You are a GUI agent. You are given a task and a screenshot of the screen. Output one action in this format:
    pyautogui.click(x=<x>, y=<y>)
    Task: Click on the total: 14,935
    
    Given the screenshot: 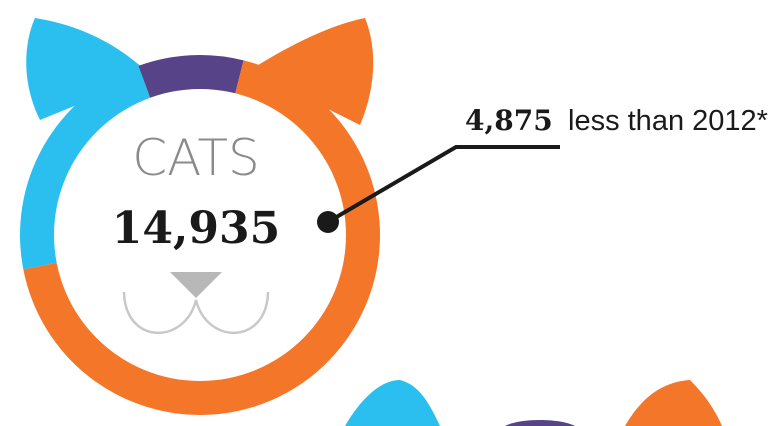 What is the action you would take?
    pyautogui.click(x=196, y=228)
    